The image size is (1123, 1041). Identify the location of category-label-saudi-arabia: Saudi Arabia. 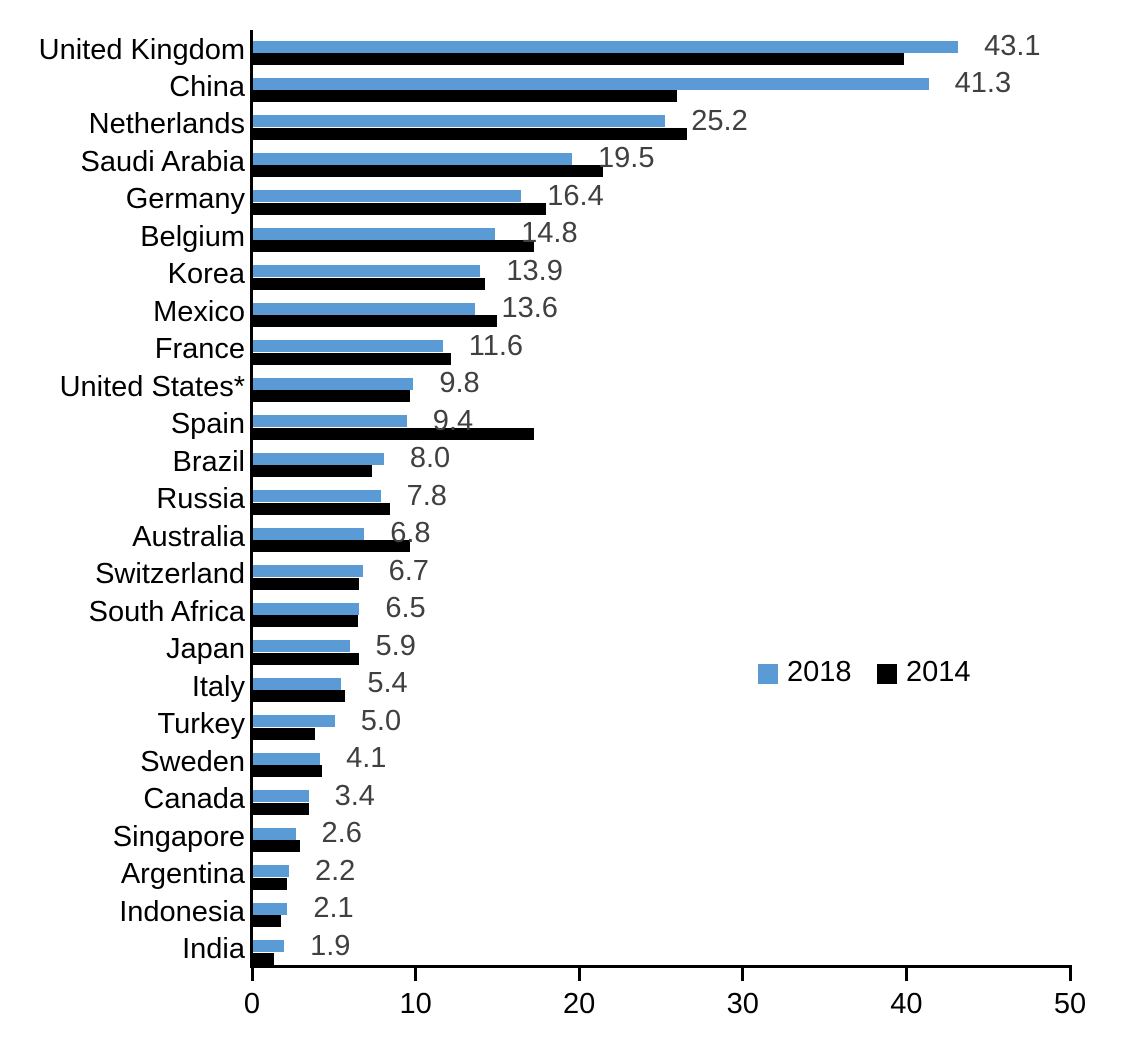
(162, 161).